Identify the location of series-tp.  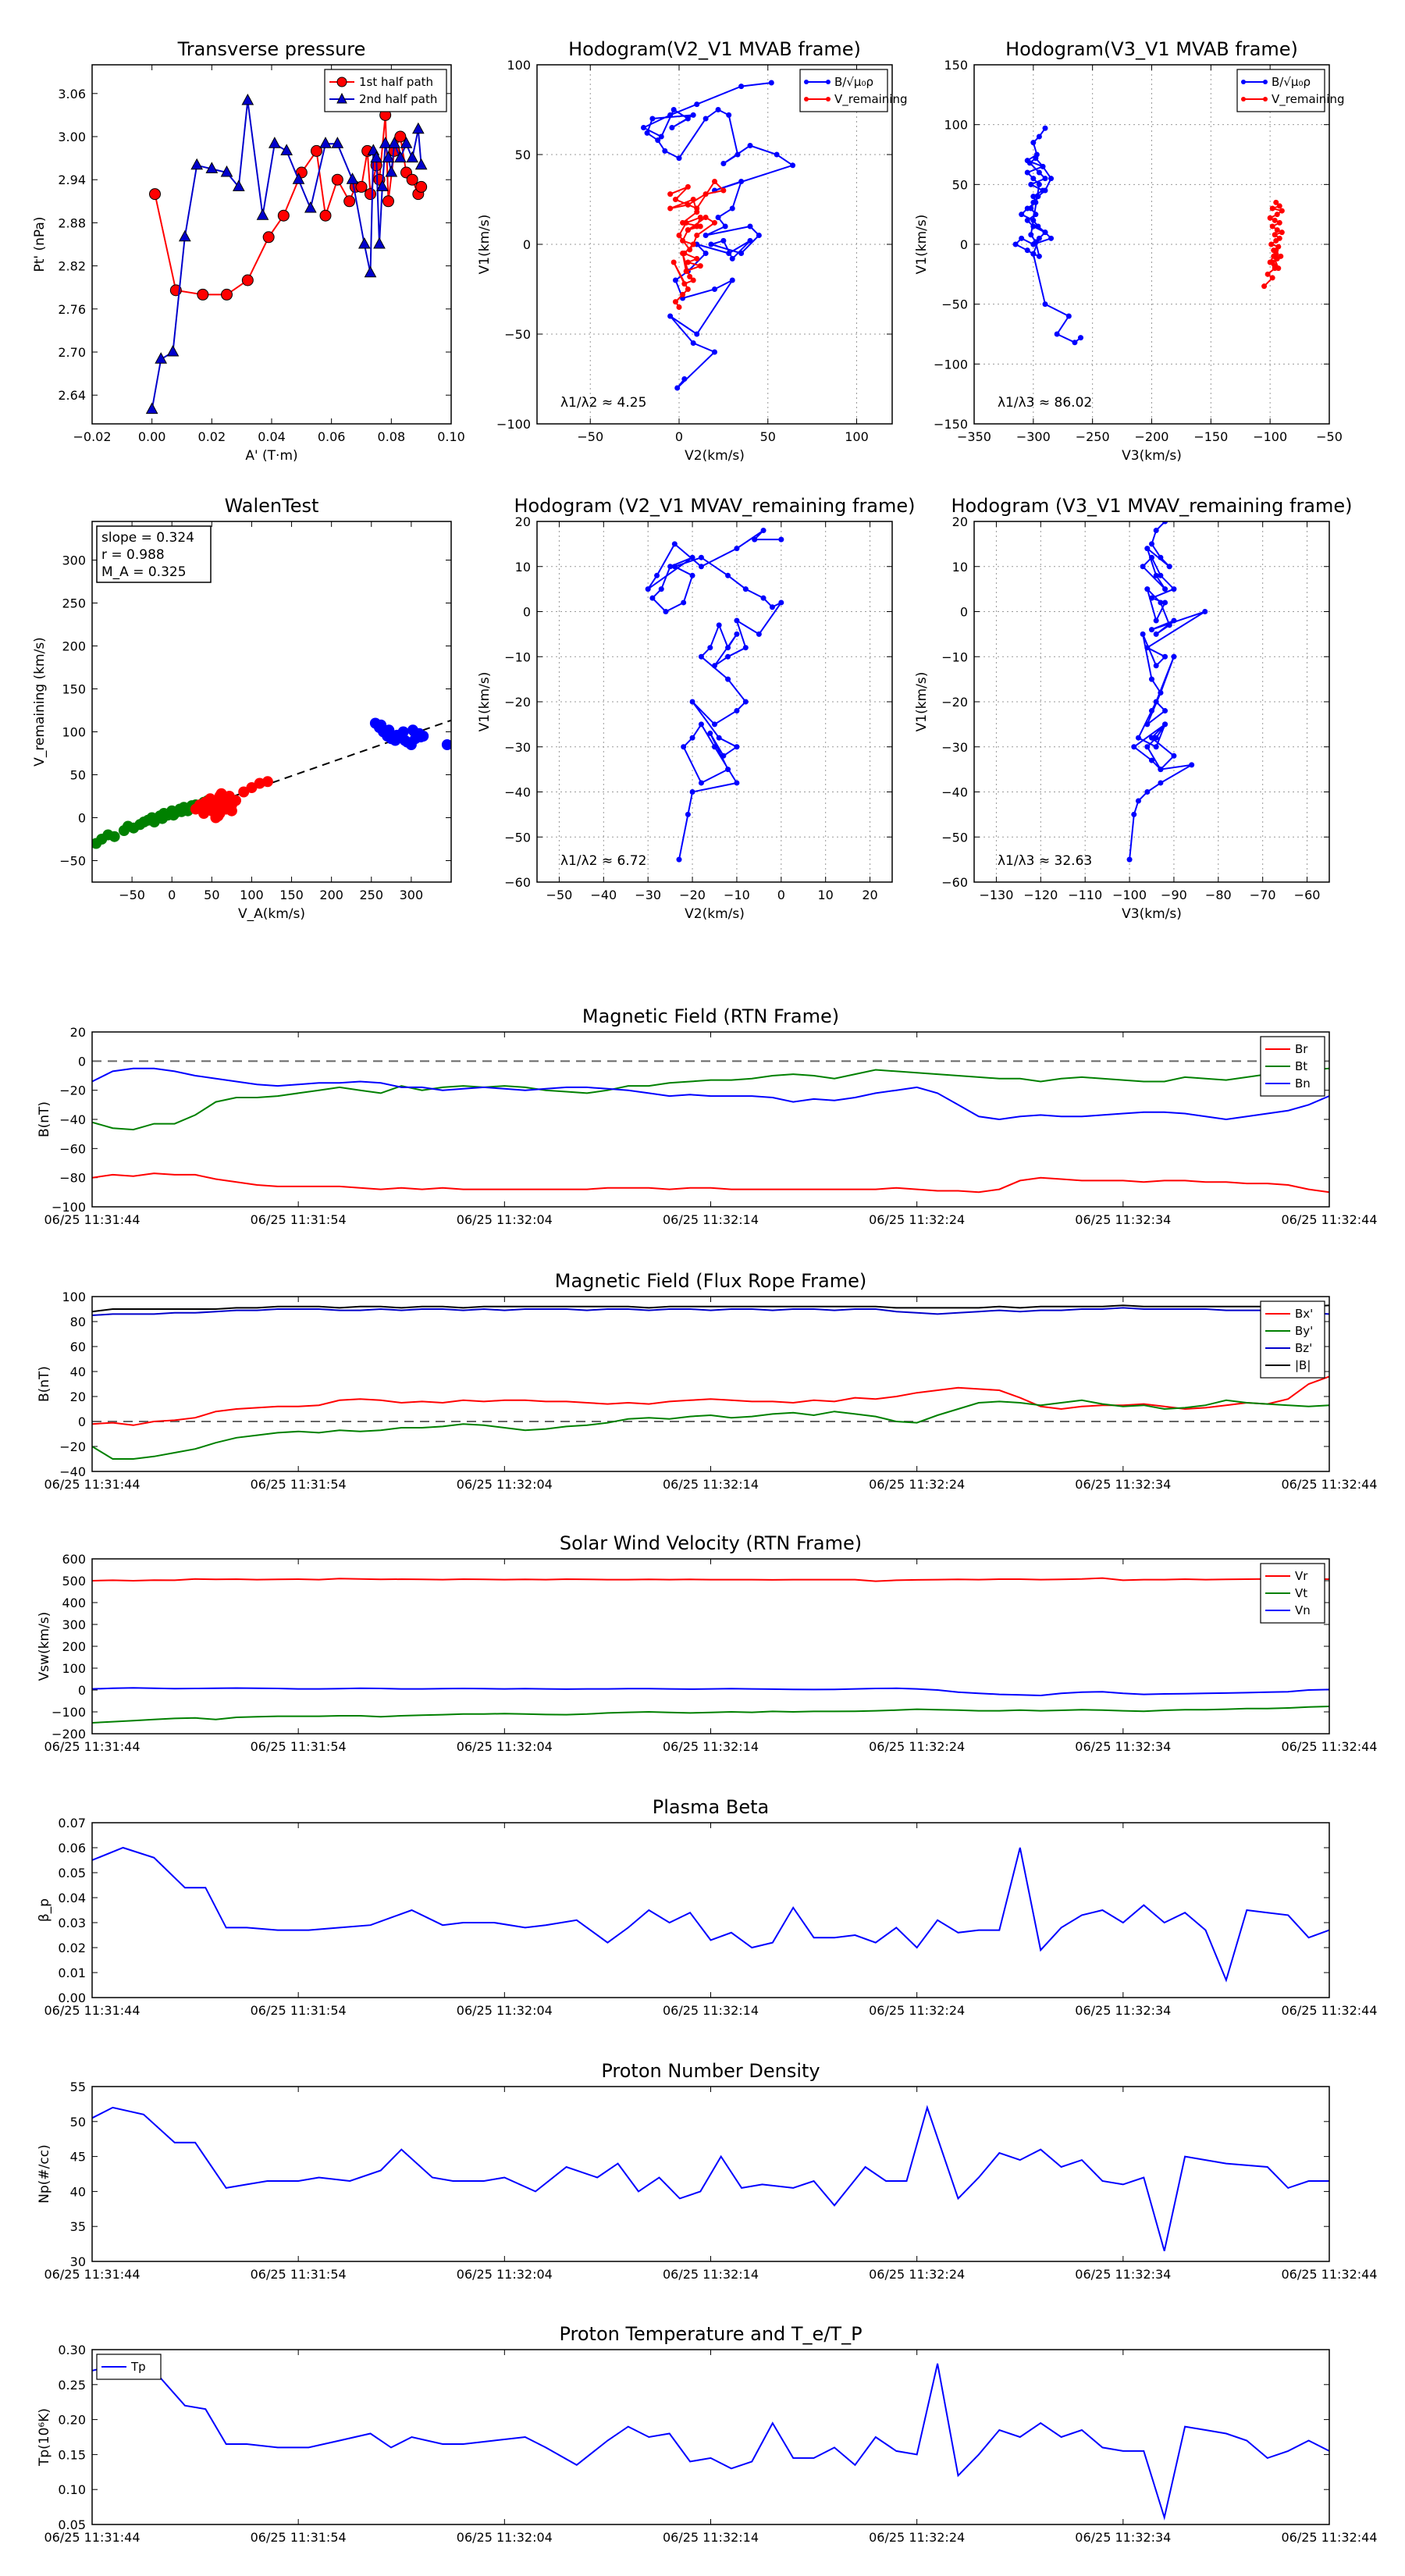
(711, 2441).